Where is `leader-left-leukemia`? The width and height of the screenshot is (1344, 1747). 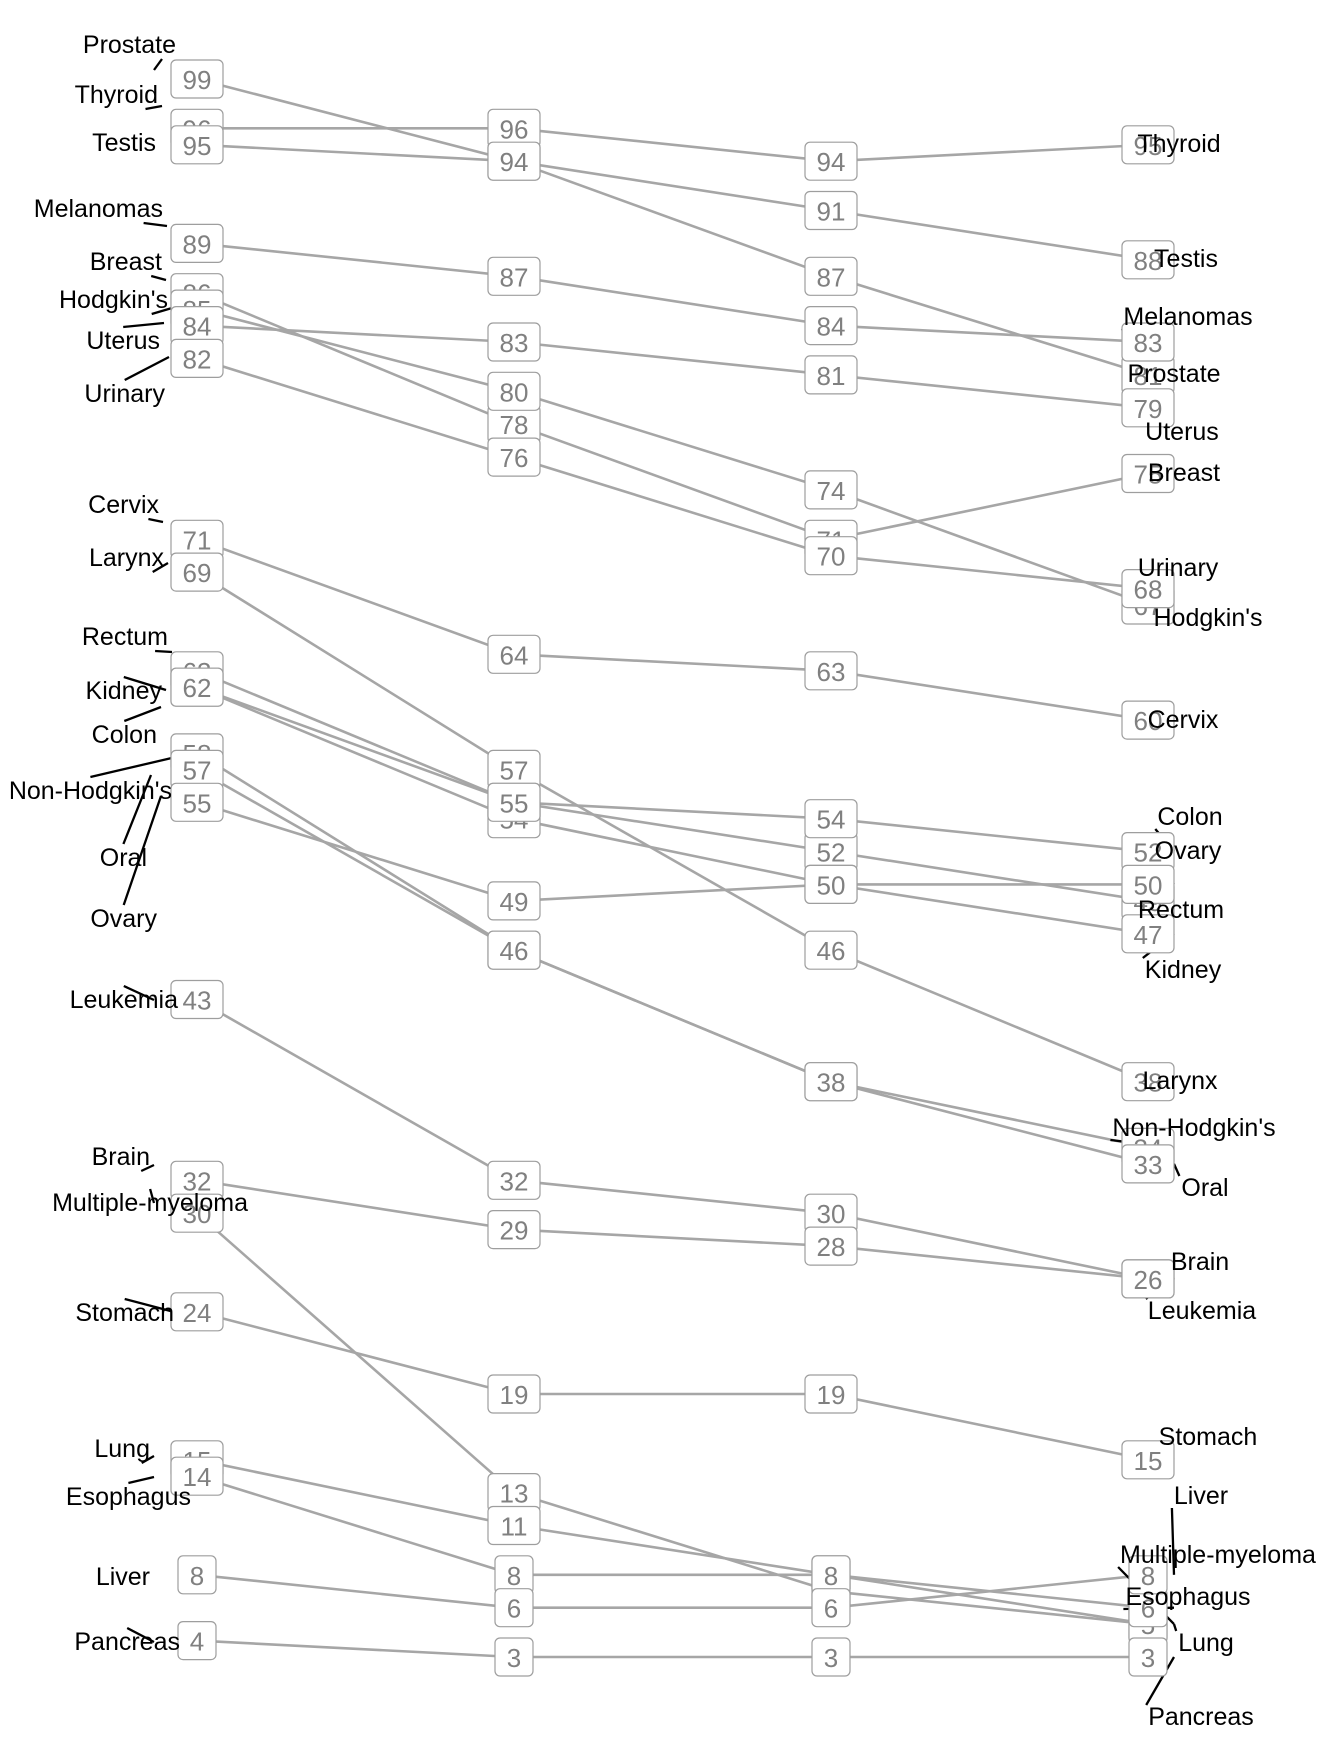
leader-left-leukemia is located at coordinates (139, 993).